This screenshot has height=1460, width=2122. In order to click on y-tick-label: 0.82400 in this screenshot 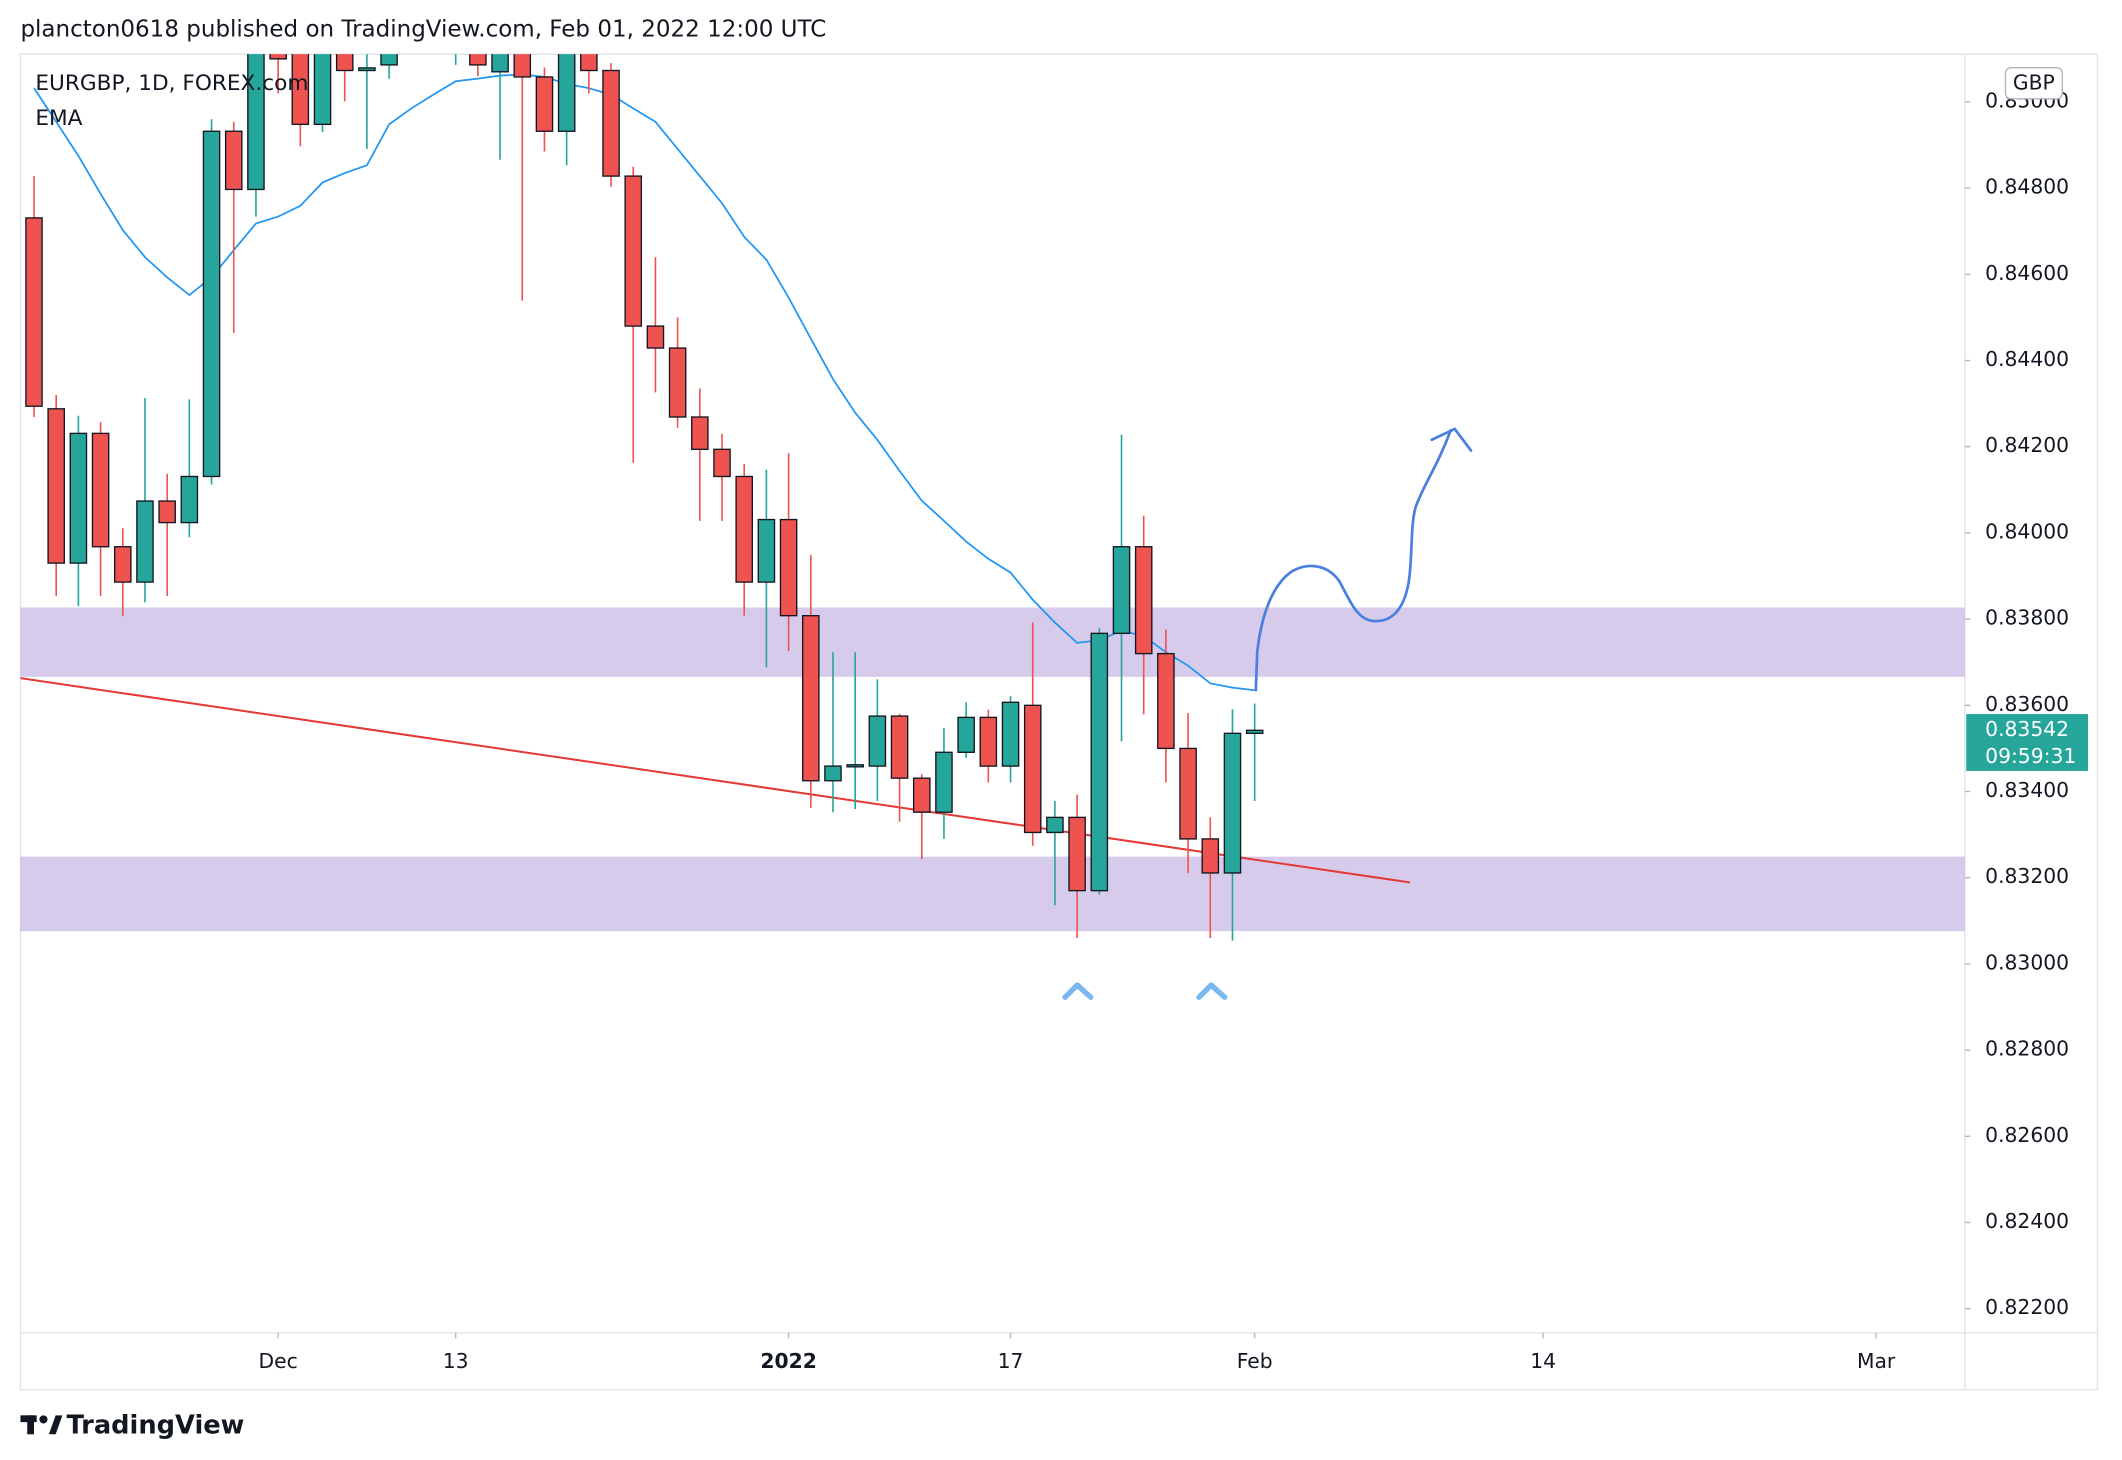, I will do `click(2027, 1221)`.